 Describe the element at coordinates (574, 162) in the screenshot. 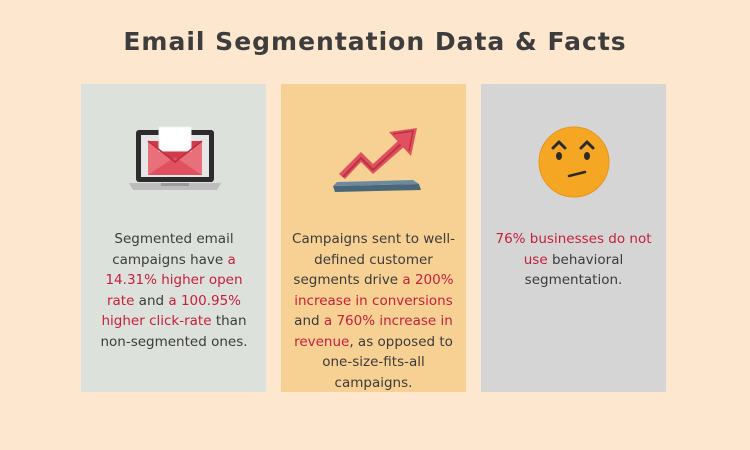

I see `confused-face-icon` at that location.